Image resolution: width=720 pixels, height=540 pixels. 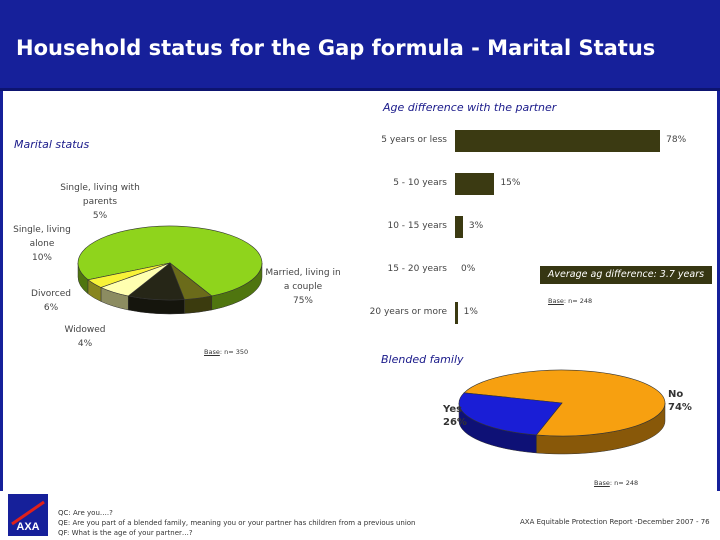 I want to click on svg-text: AXA, so click(x=27, y=527).